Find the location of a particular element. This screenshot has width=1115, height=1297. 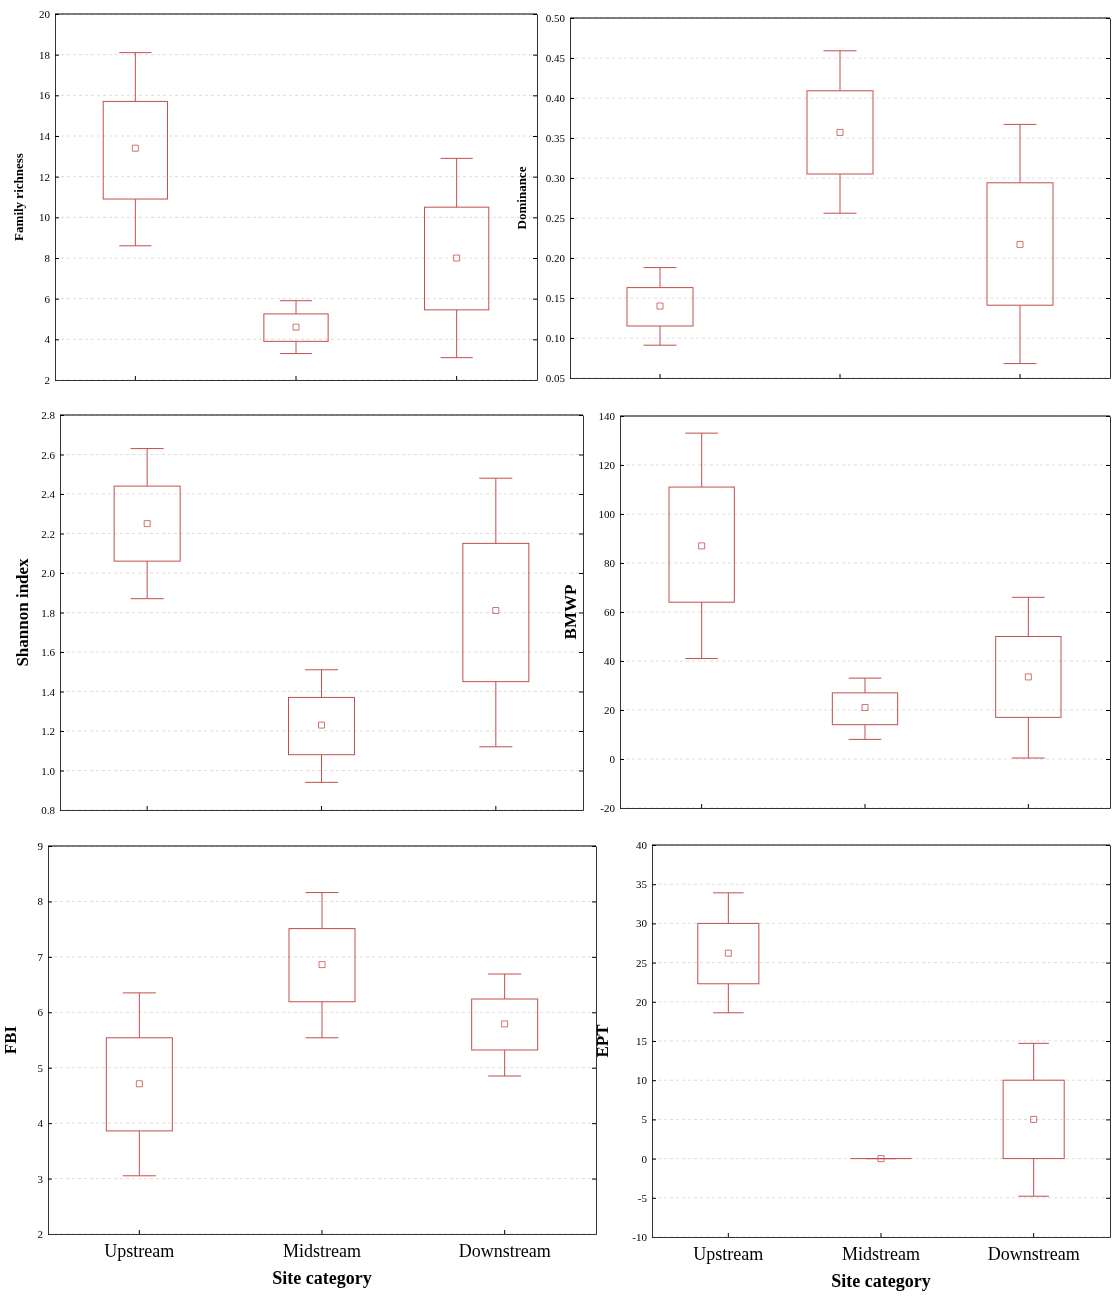

y-axis-title: FBI is located at coordinates (10, 1040).